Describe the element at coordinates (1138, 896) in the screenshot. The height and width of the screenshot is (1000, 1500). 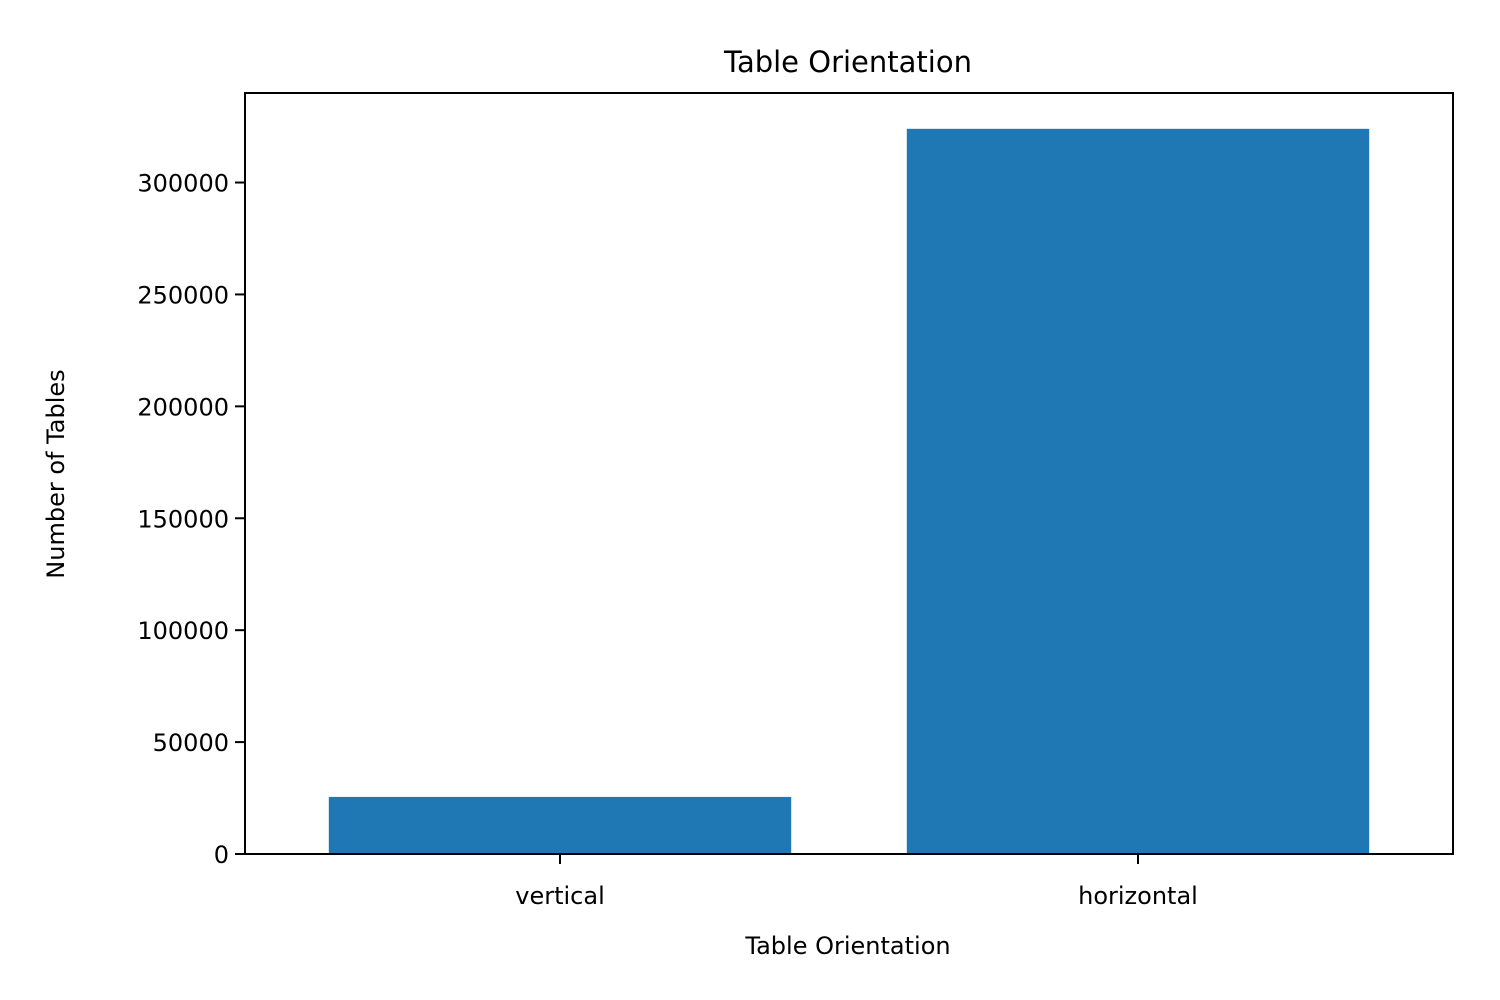
I see `x-tick-label: horizontal` at that location.